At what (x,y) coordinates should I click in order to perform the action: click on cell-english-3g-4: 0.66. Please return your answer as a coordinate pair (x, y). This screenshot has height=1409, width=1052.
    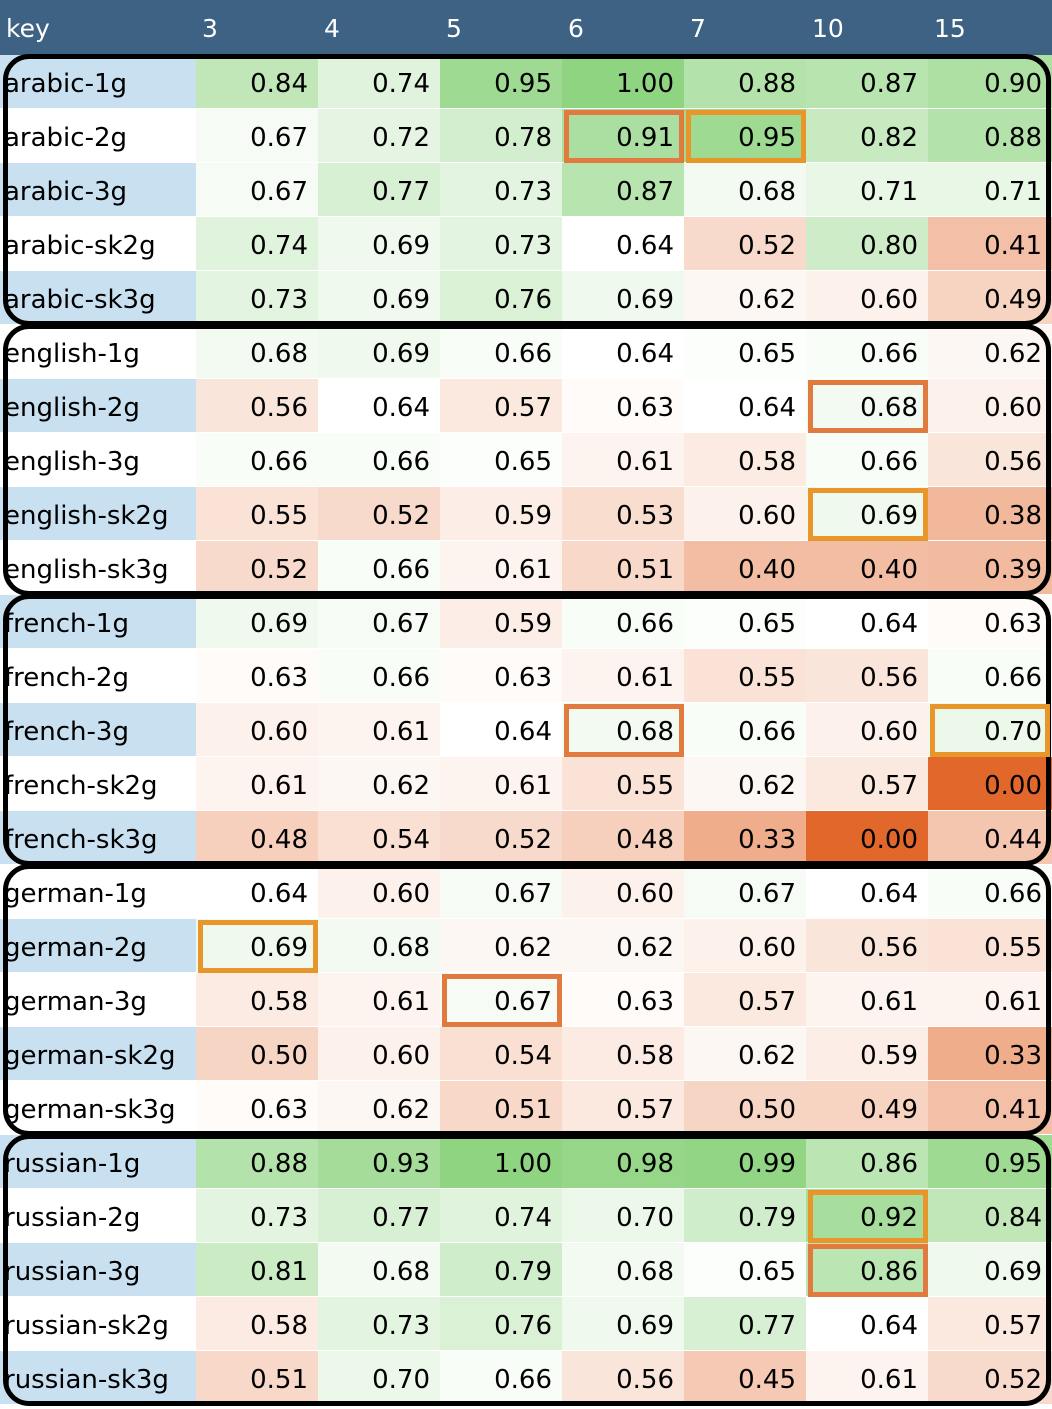
    Looking at the image, I should click on (379, 460).